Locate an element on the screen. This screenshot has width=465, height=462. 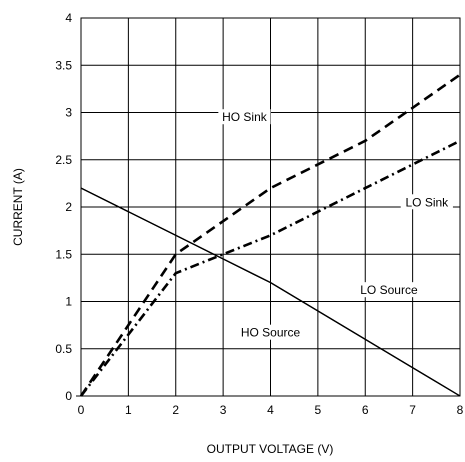
x-tick-labels: 0 1 2 3 4 5 6 7 8 is located at coordinates (271, 410).